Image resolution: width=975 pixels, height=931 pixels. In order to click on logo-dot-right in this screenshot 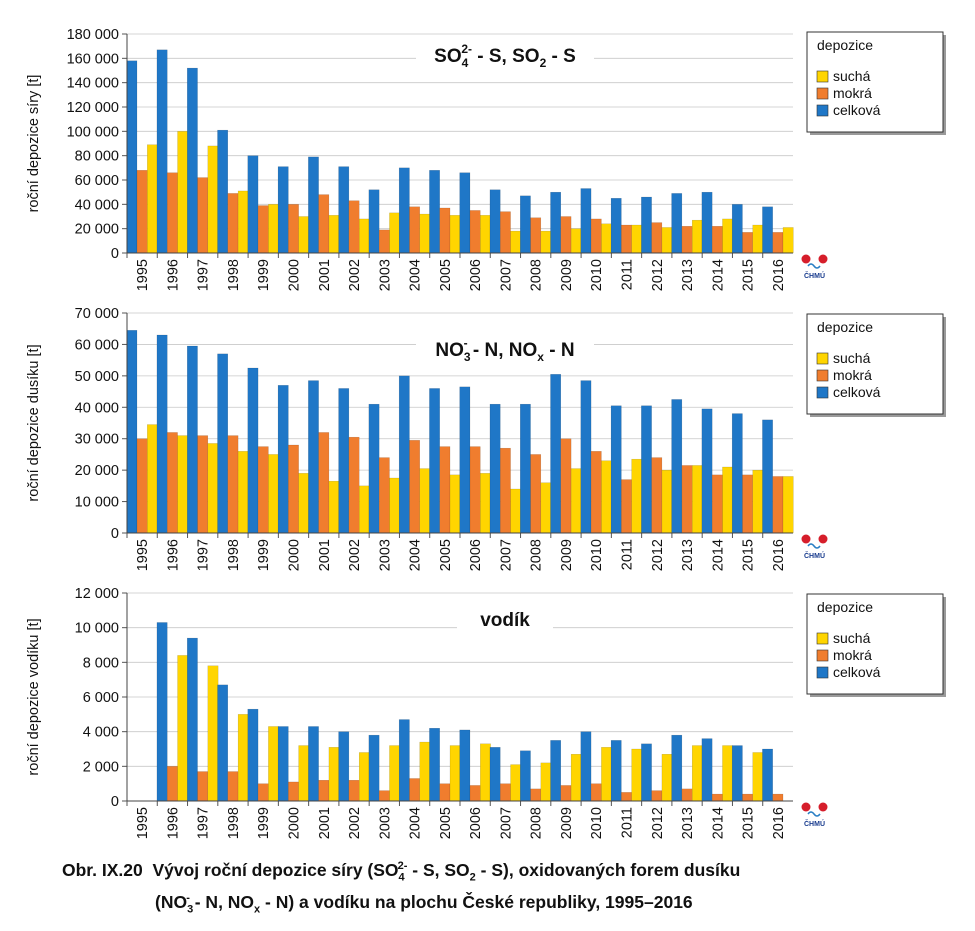, I will do `click(823, 807)`.